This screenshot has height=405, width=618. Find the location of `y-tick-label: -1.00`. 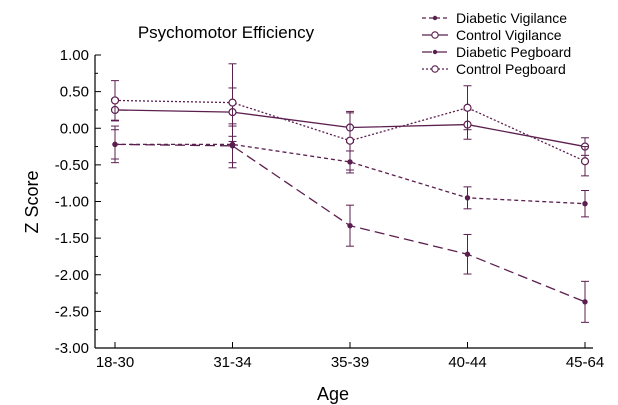

y-tick-label: -1.00 is located at coordinates (72, 202).